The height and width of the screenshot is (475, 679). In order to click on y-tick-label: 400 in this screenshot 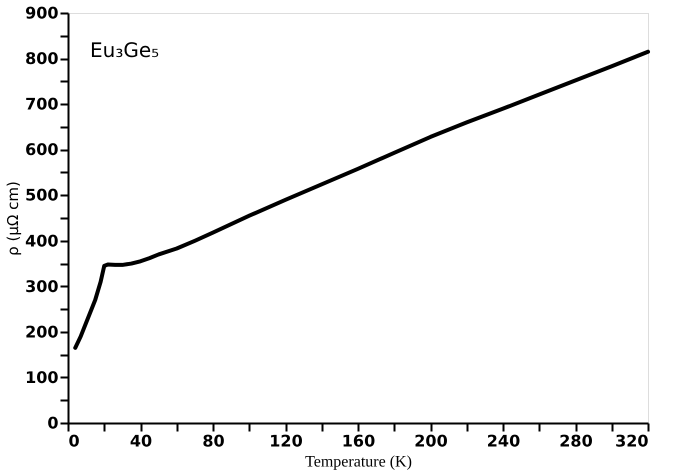, I will do `click(41, 240)`.